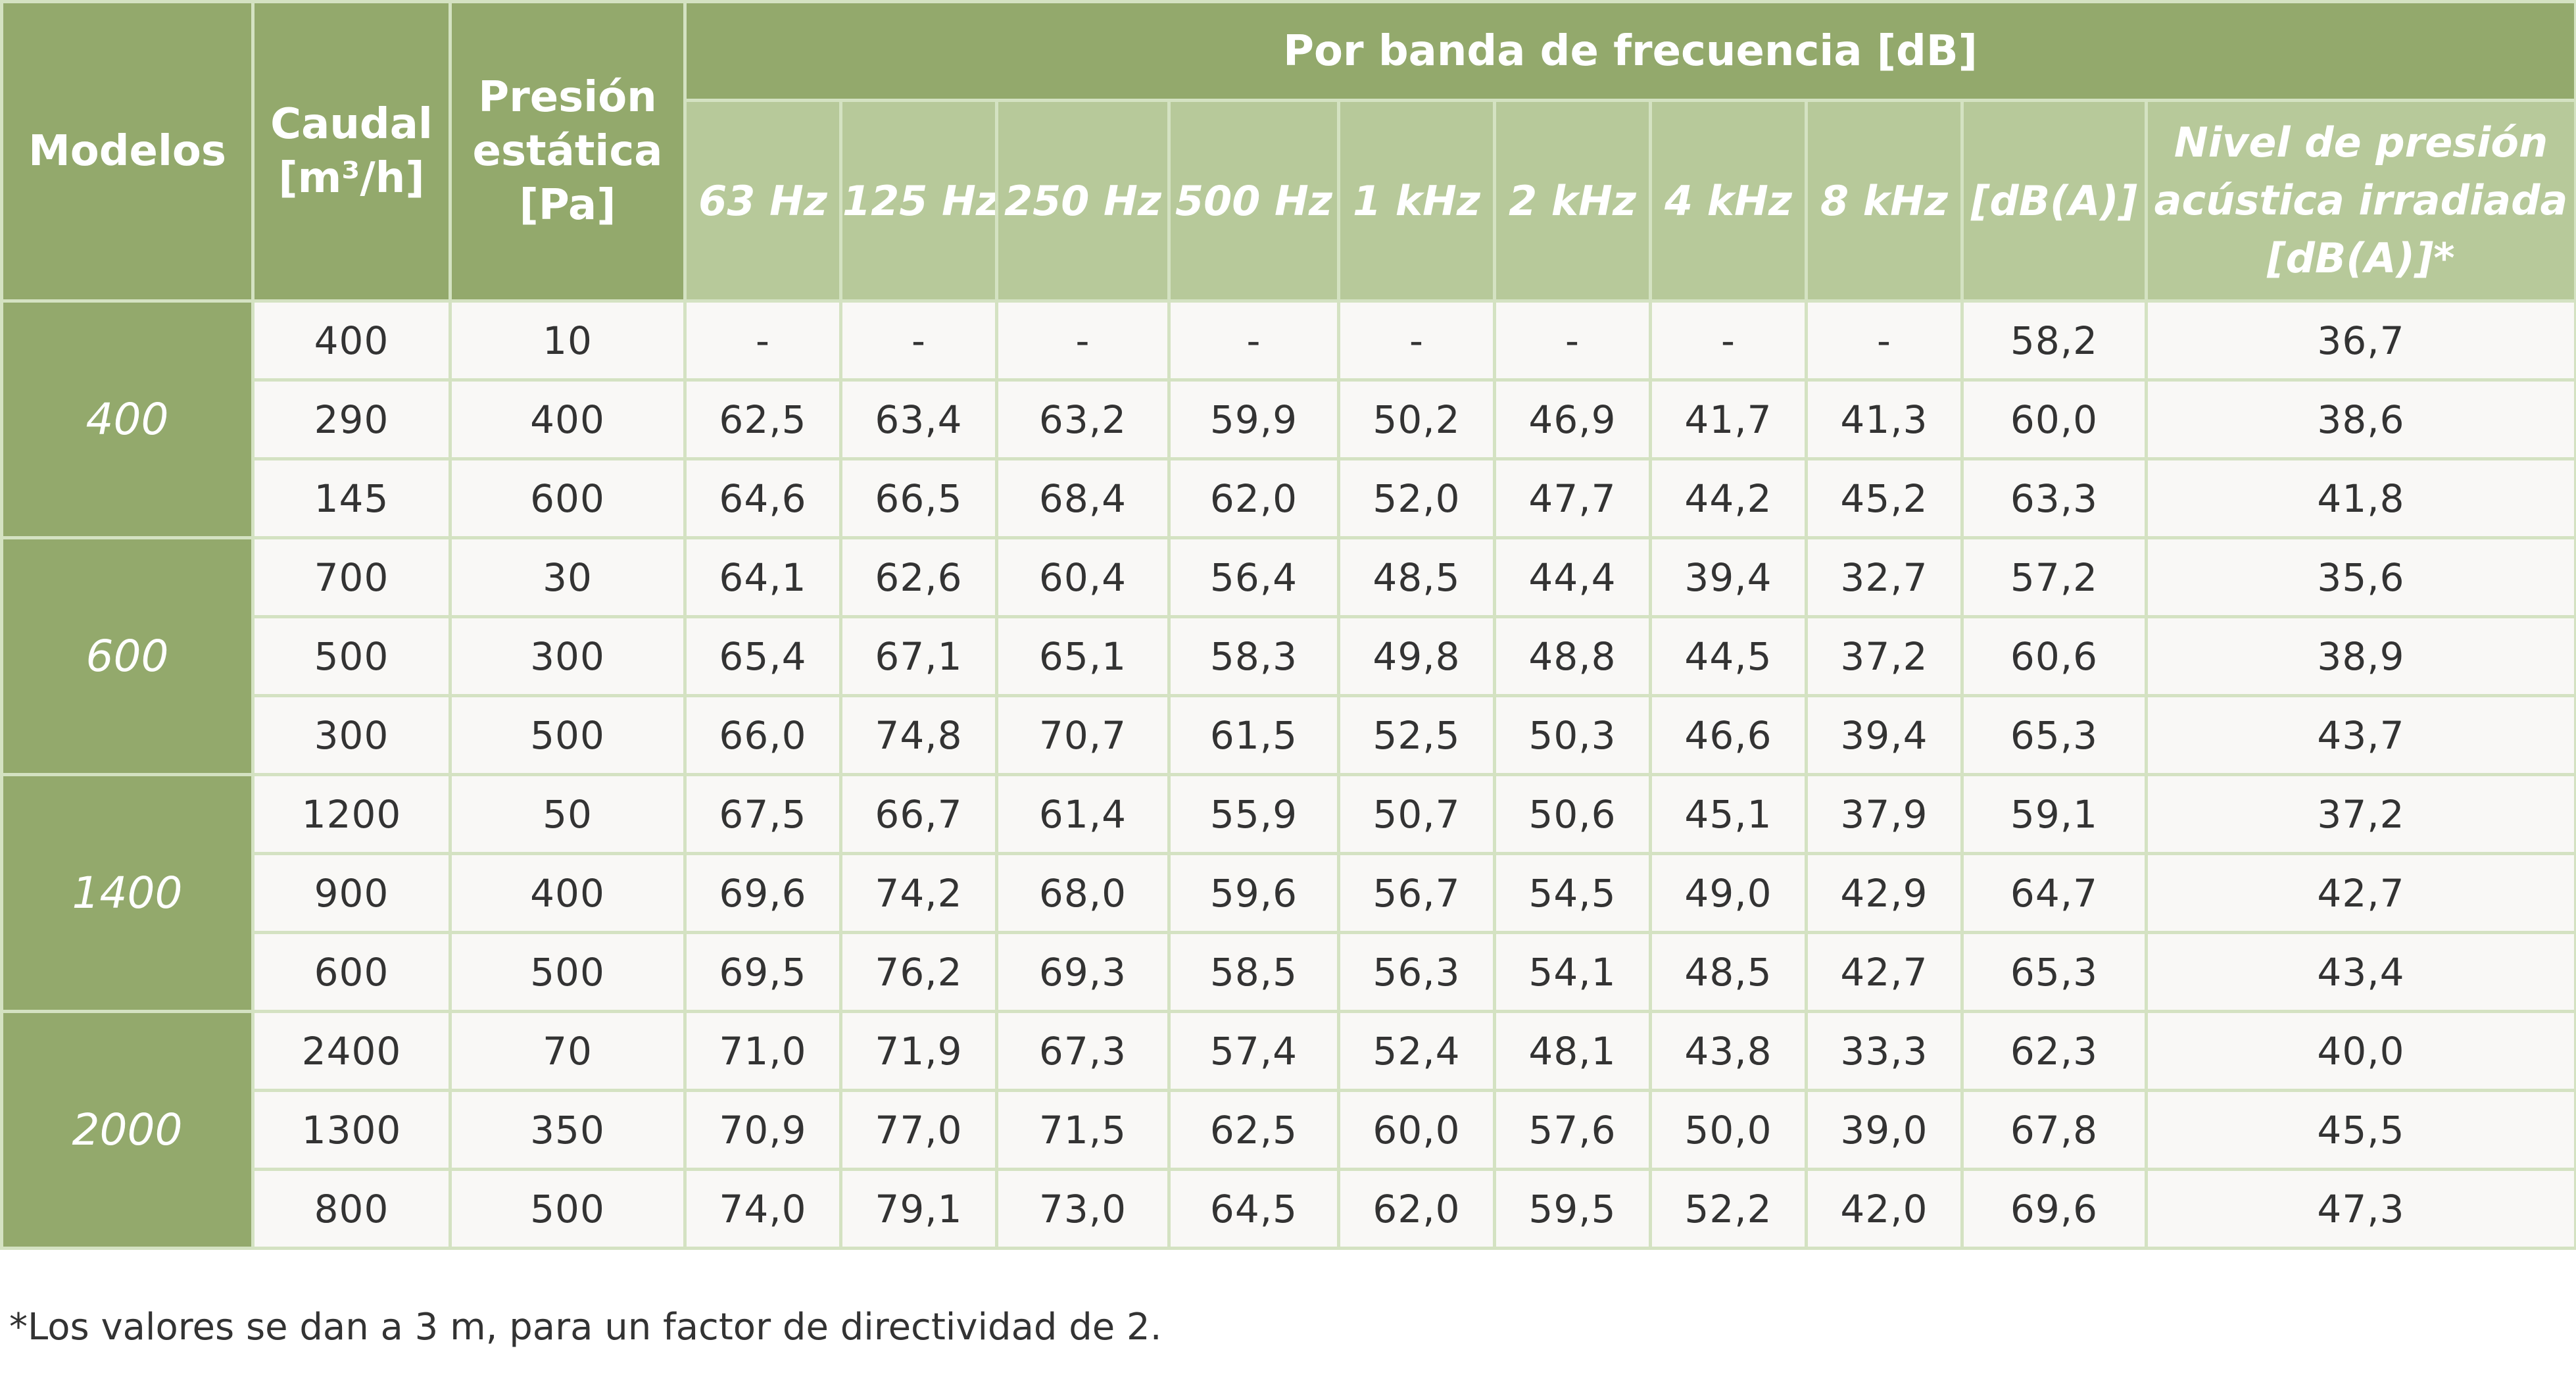 The image size is (2576, 1390). Describe the element at coordinates (568, 577) in the screenshot. I see `presion-cell: 30` at that location.